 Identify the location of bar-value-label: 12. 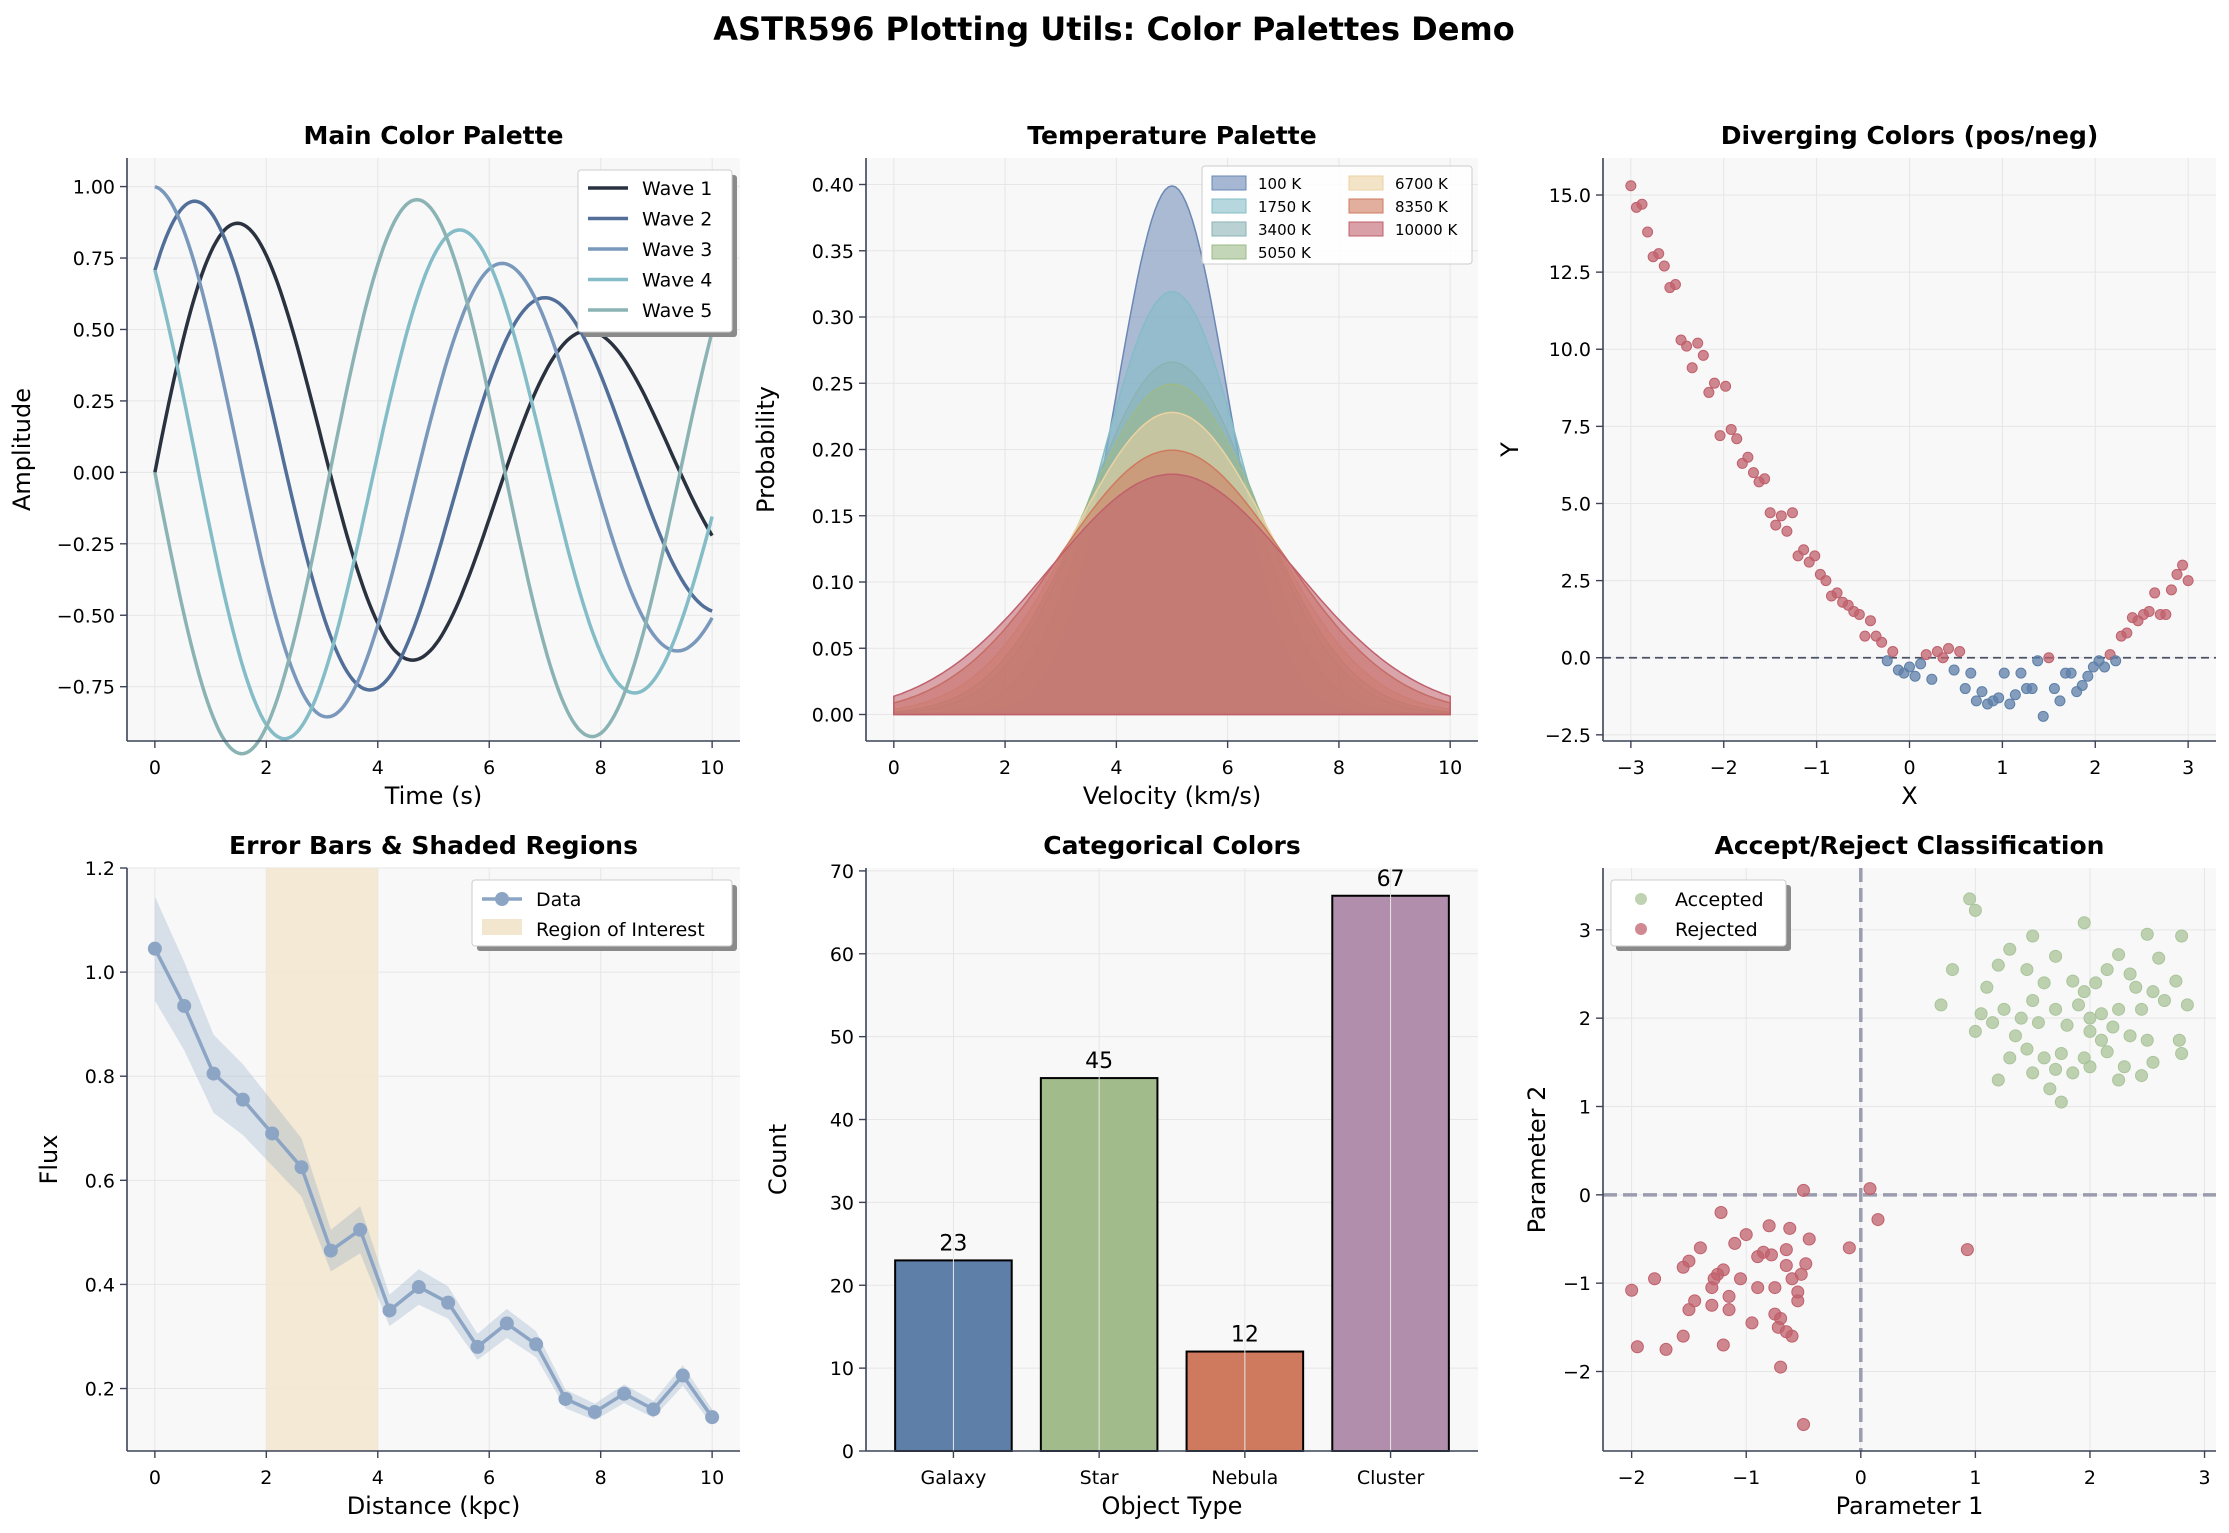
(1245, 1335).